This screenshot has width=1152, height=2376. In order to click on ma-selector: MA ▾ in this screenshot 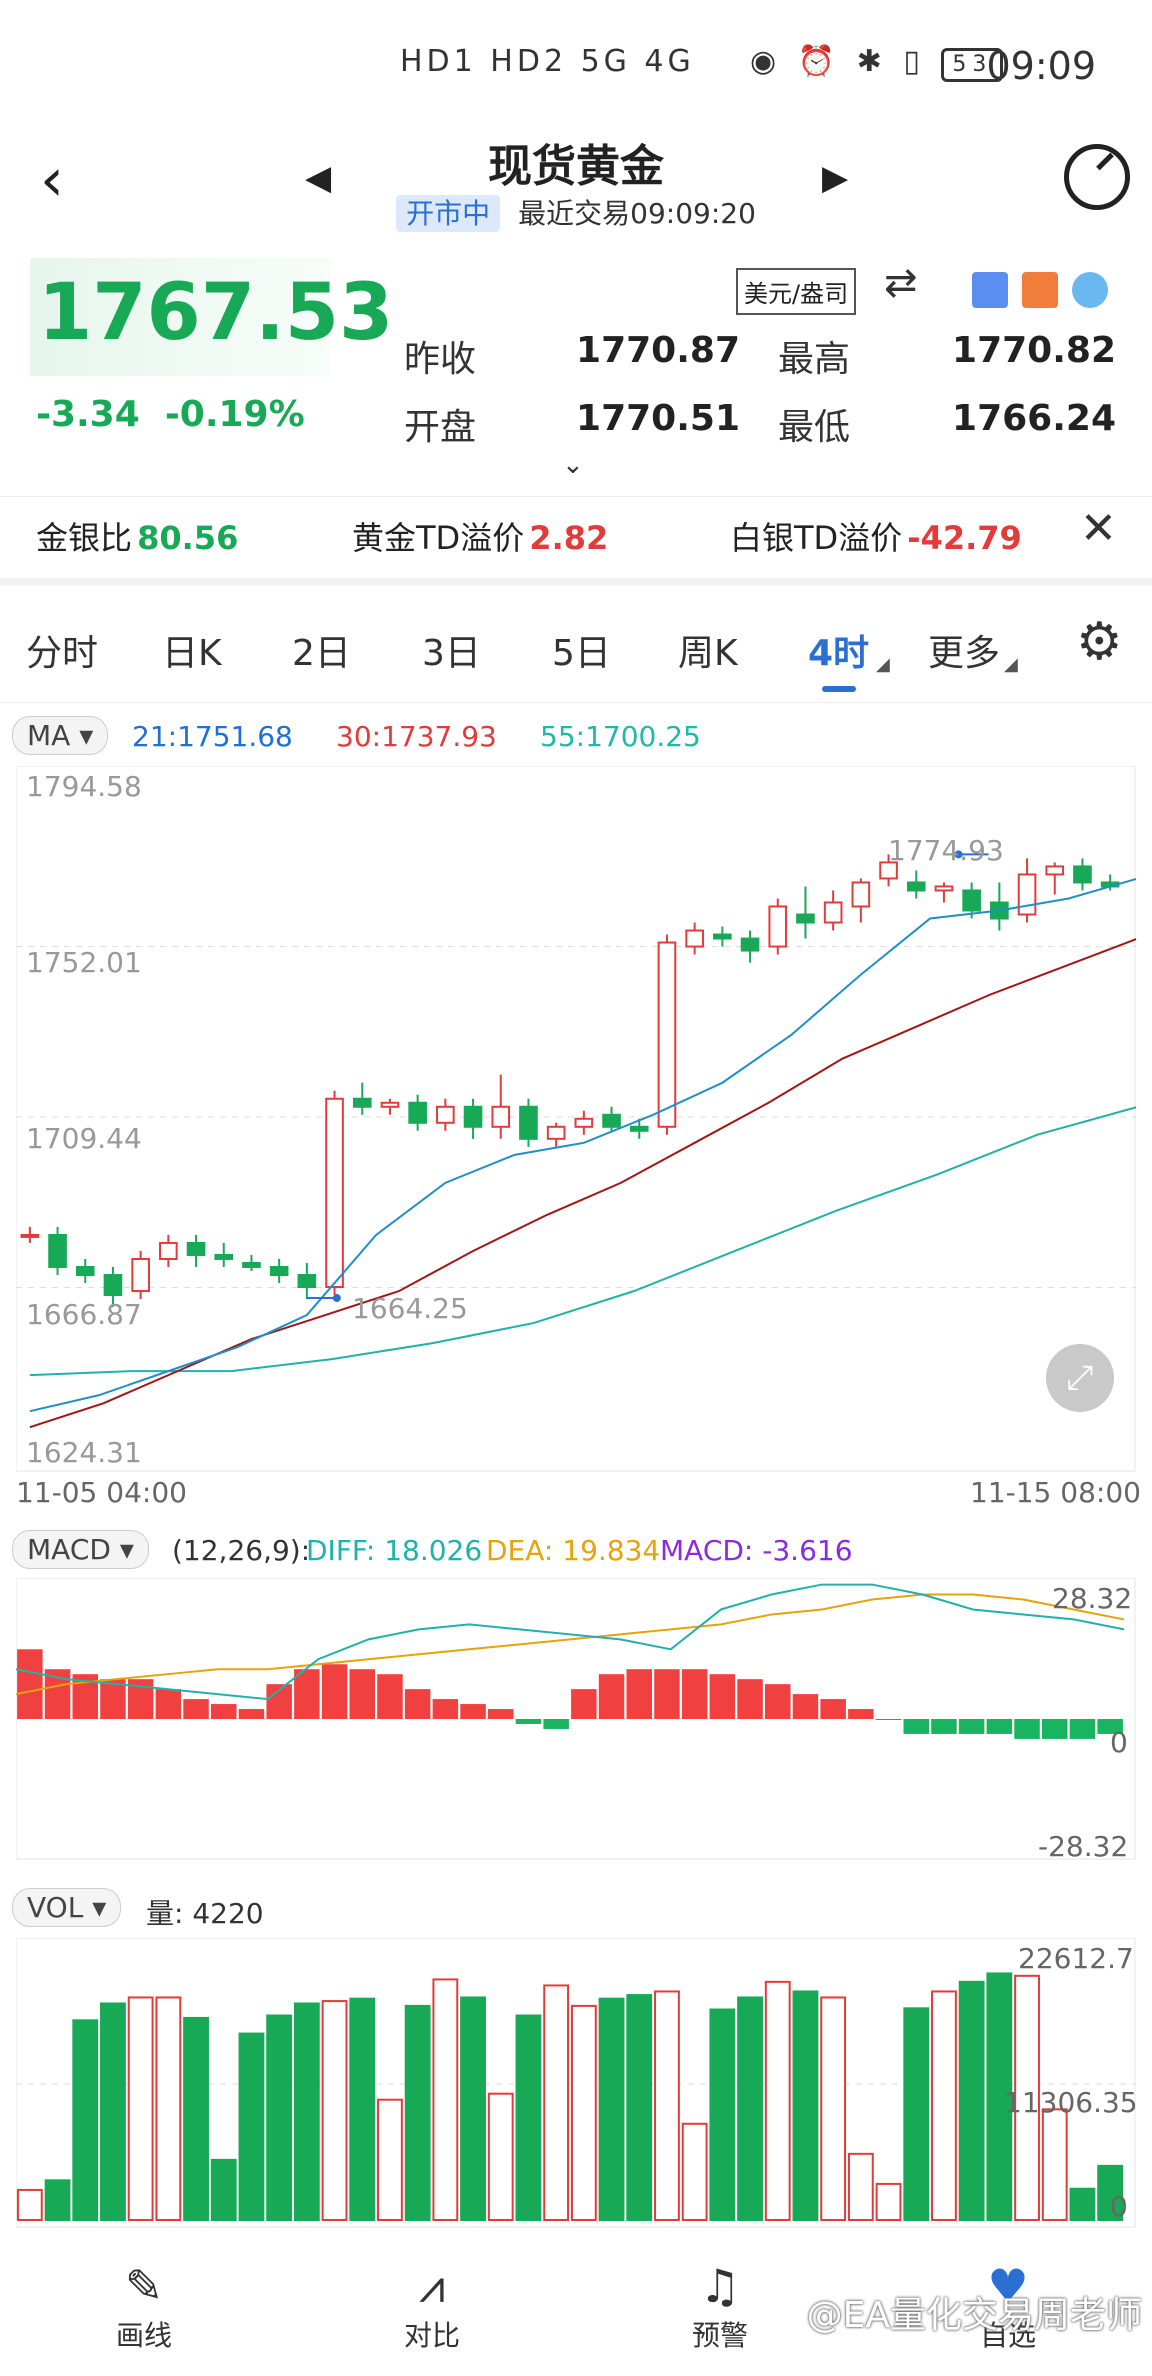, I will do `click(60, 735)`.